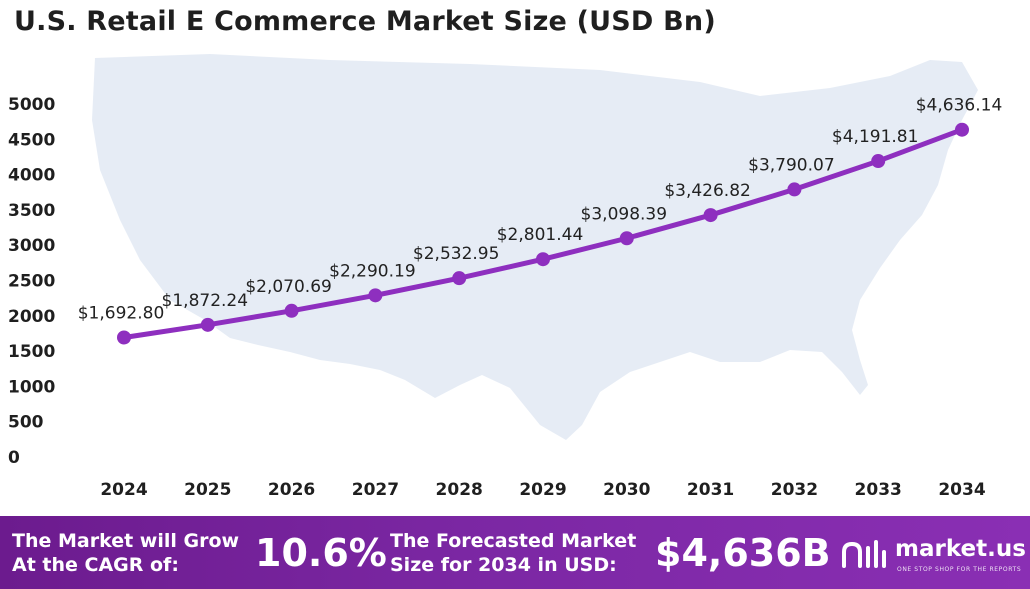 This screenshot has height=589, width=1030. Describe the element at coordinates (14, 458) in the screenshot. I see `y-tick-label: 0` at that location.